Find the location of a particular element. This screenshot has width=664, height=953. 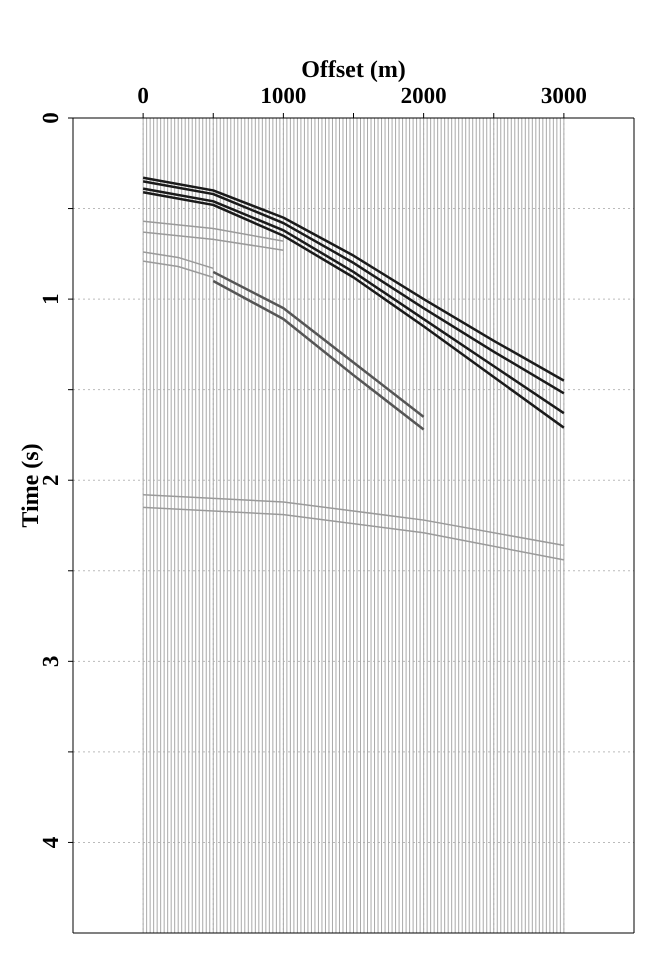

y-tick-label: 4 is located at coordinates (50, 842).